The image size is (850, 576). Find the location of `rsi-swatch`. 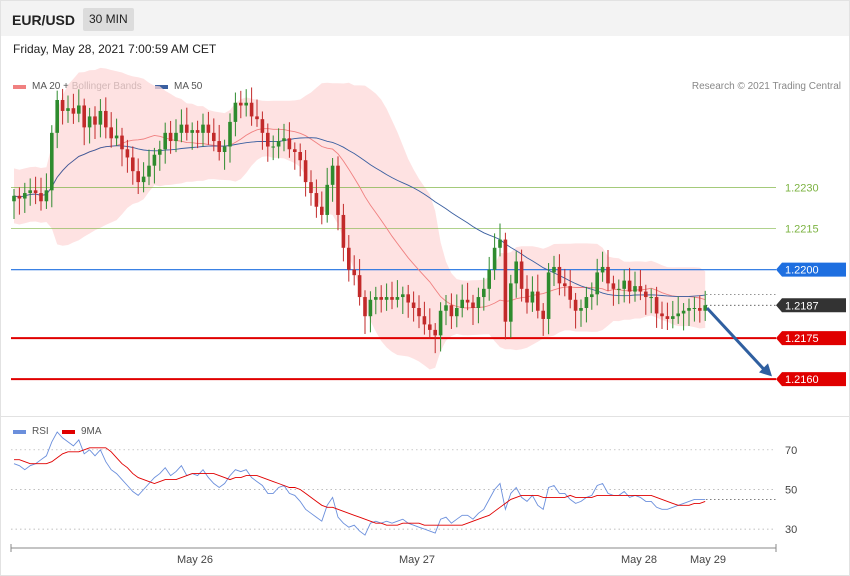

rsi-swatch is located at coordinates (19, 431).